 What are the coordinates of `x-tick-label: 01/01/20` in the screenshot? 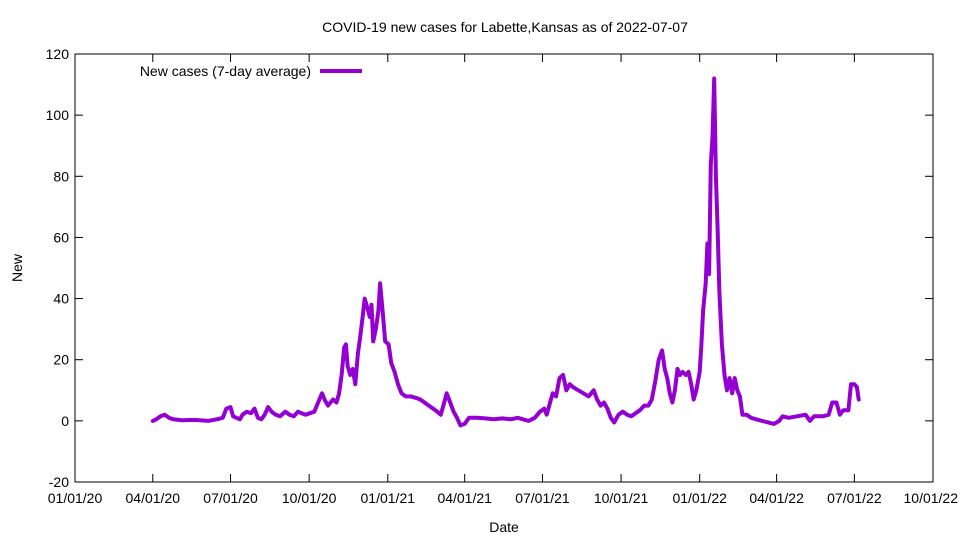 It's located at (75, 498).